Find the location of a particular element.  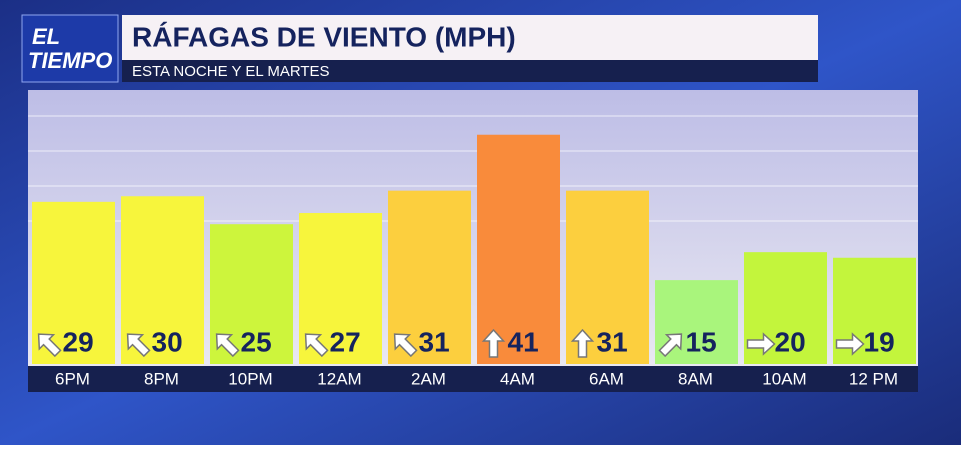

value-label: 19 is located at coordinates (879, 341).